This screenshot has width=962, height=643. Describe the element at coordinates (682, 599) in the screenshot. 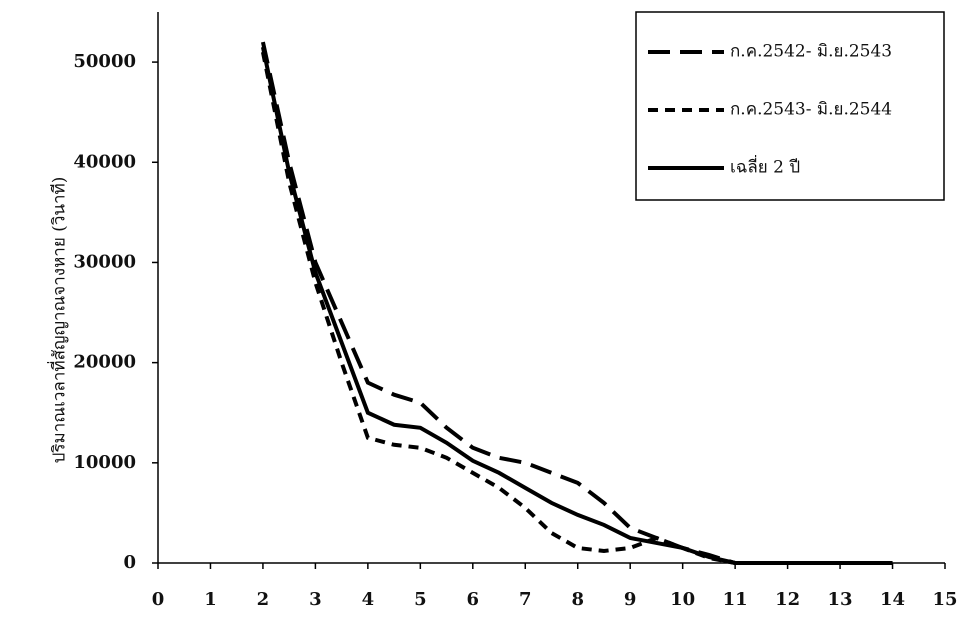

I see `x-tick-label: 10` at that location.